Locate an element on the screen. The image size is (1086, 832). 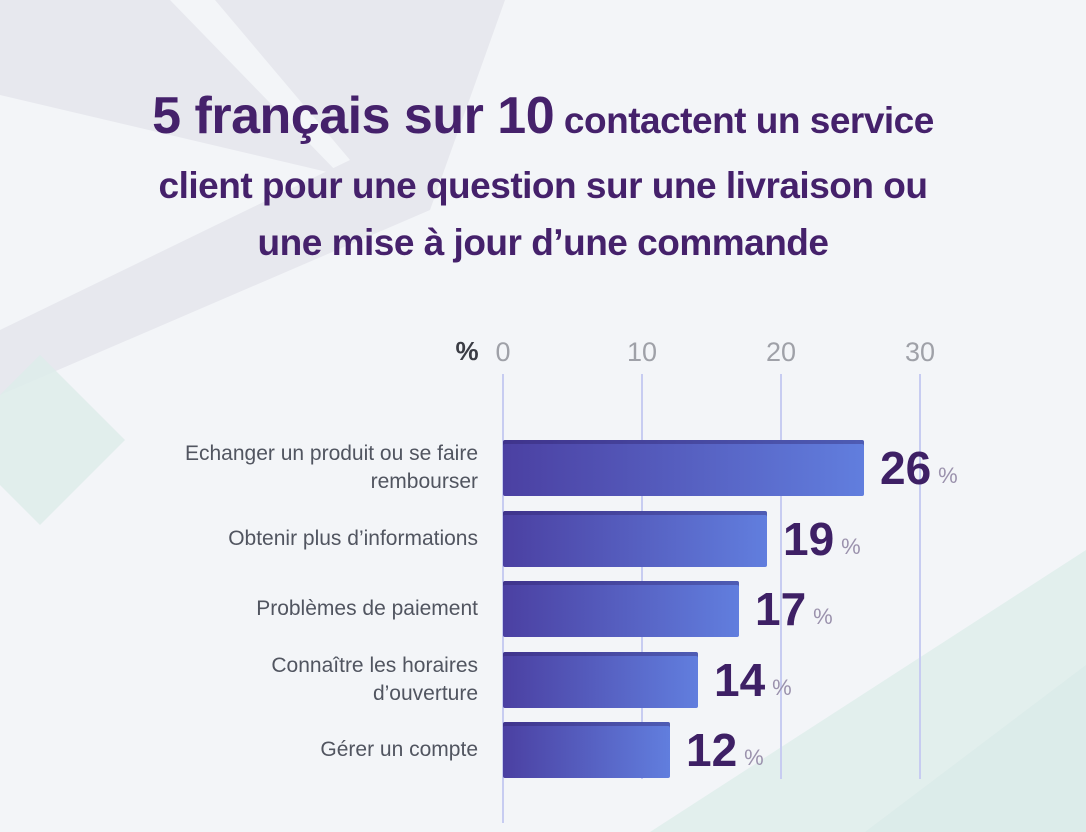
axis-tick: 0 is located at coordinates (503, 352).